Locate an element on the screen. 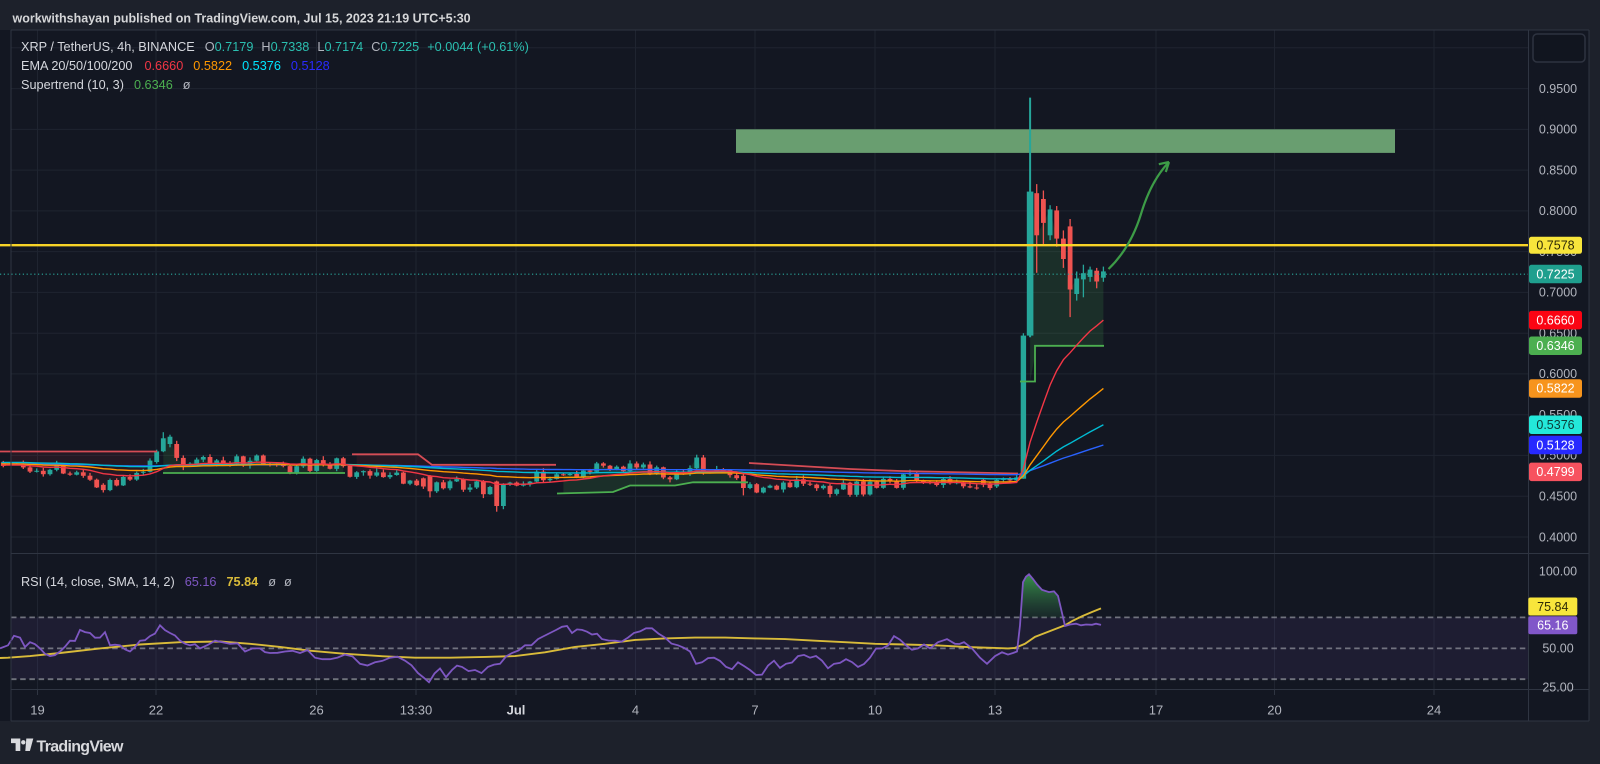  svg-text: 0.4500 is located at coordinates (1558, 497).